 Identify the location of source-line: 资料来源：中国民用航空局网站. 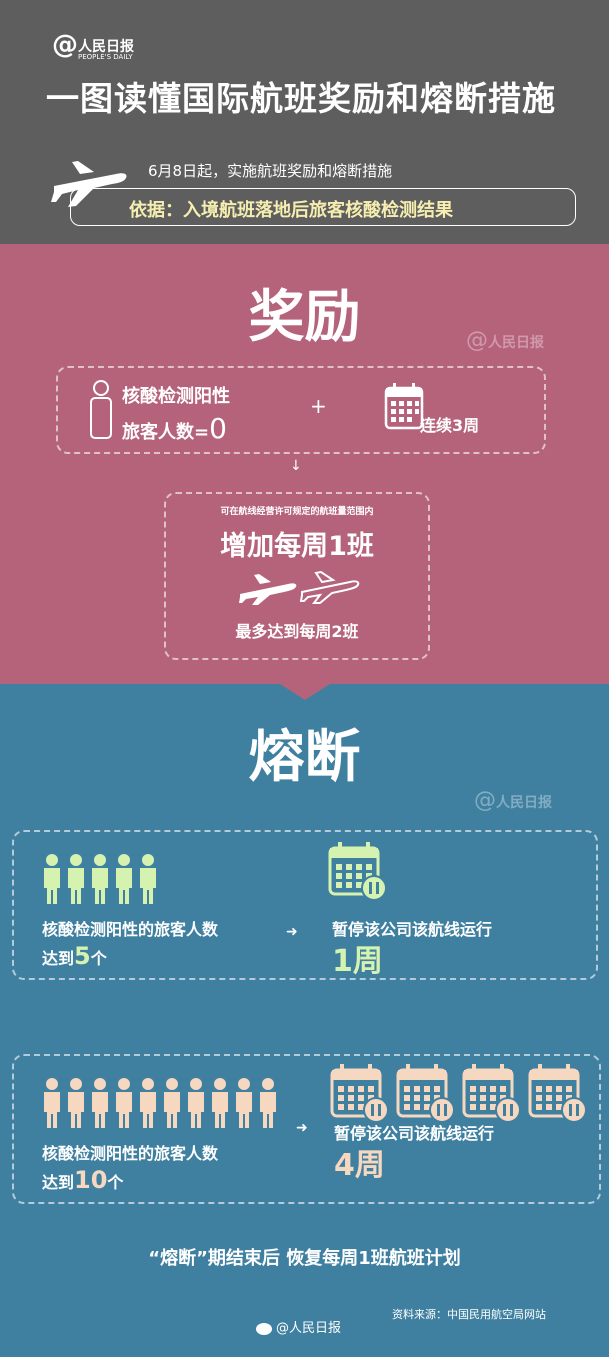
(469, 1314).